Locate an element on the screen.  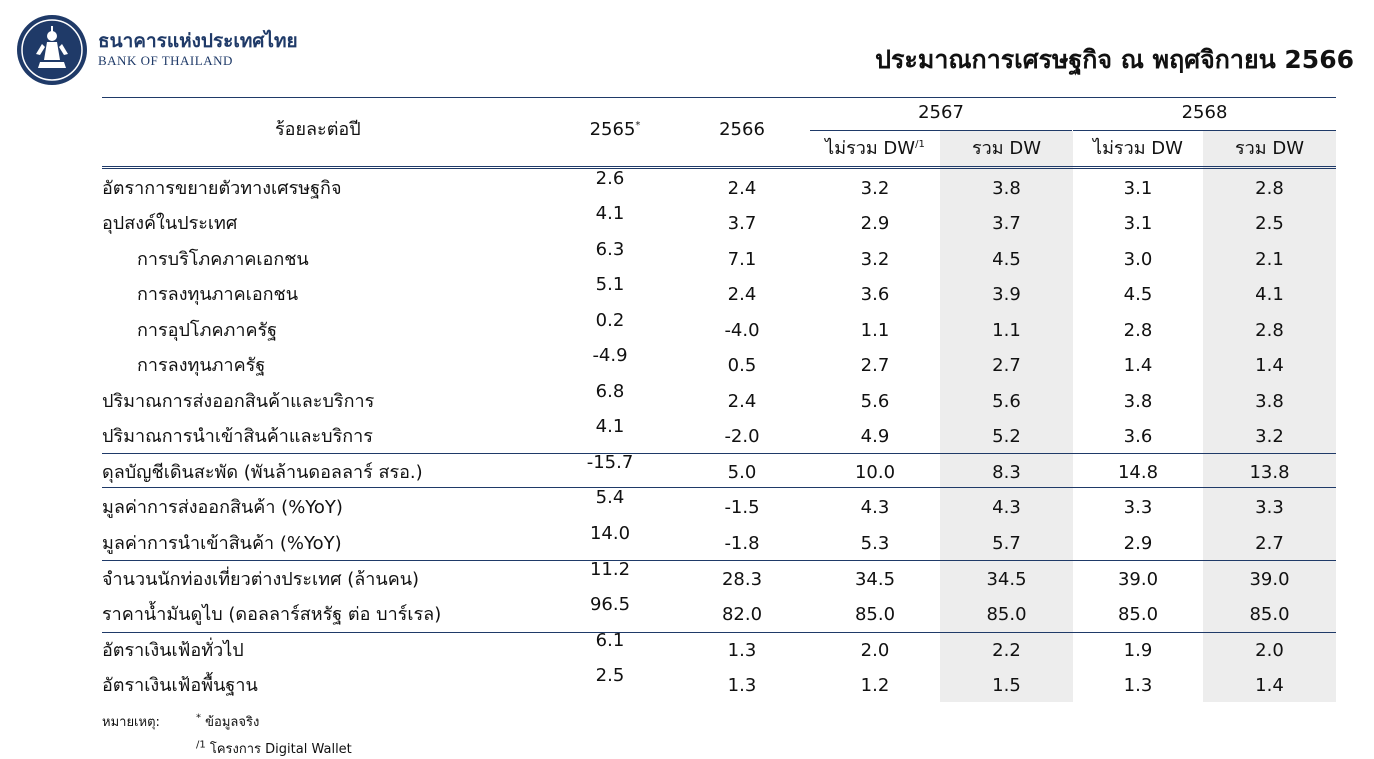
cell-2568-excl-dw: 1.9 is located at coordinates (1138, 650).